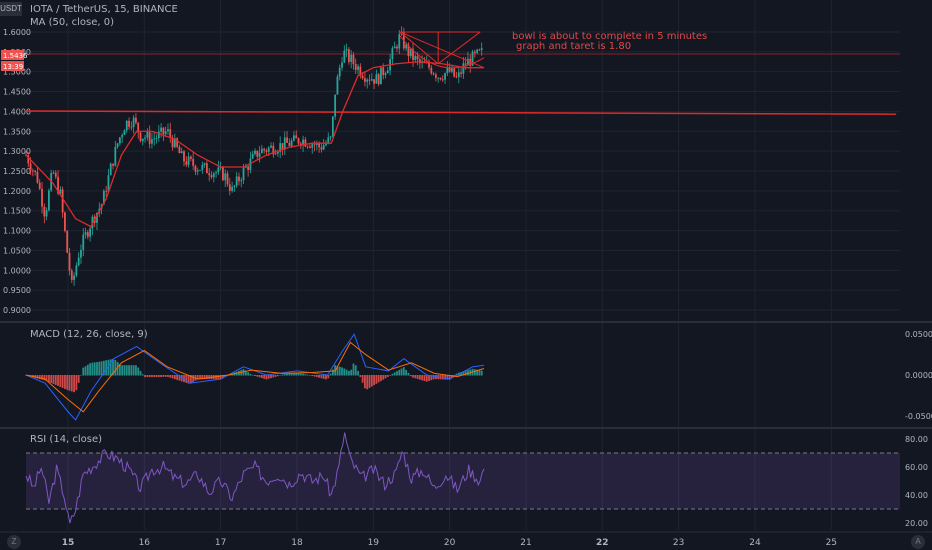 The image size is (932, 550). What do you see at coordinates (610, 36) in the screenshot?
I see `annotation-line-1: bowl is about to complete in 5 minutes` at bounding box center [610, 36].